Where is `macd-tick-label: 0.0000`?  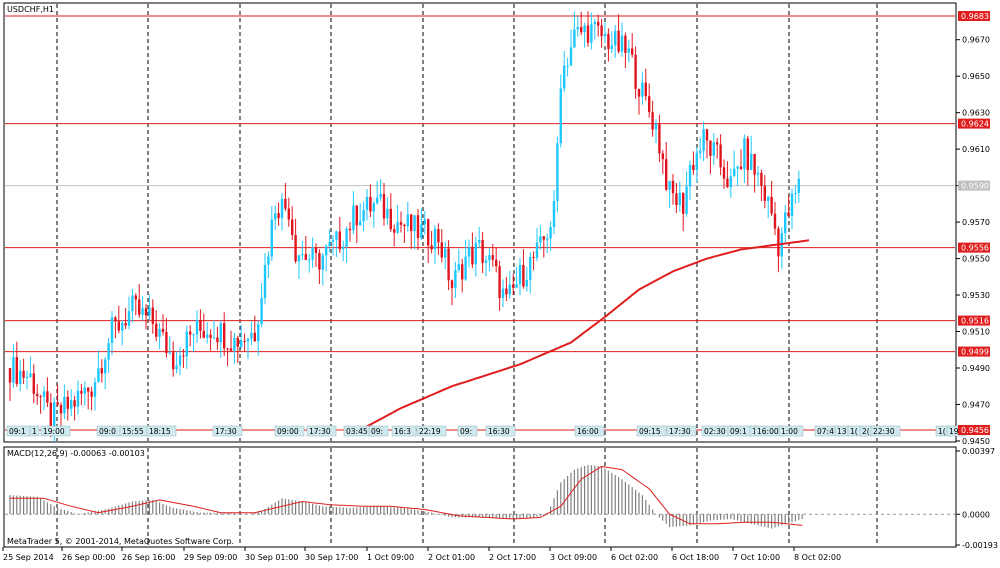 macd-tick-label: 0.0000 is located at coordinates (976, 514).